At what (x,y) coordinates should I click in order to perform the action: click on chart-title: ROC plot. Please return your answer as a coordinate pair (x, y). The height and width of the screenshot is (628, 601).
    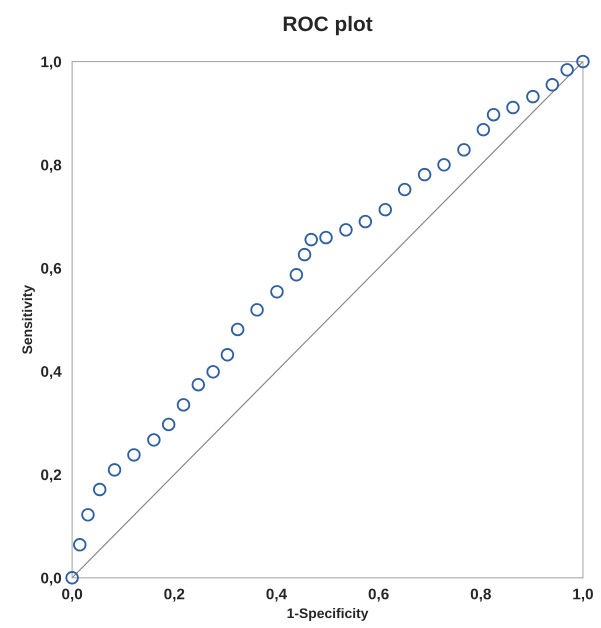
    Looking at the image, I should click on (328, 26).